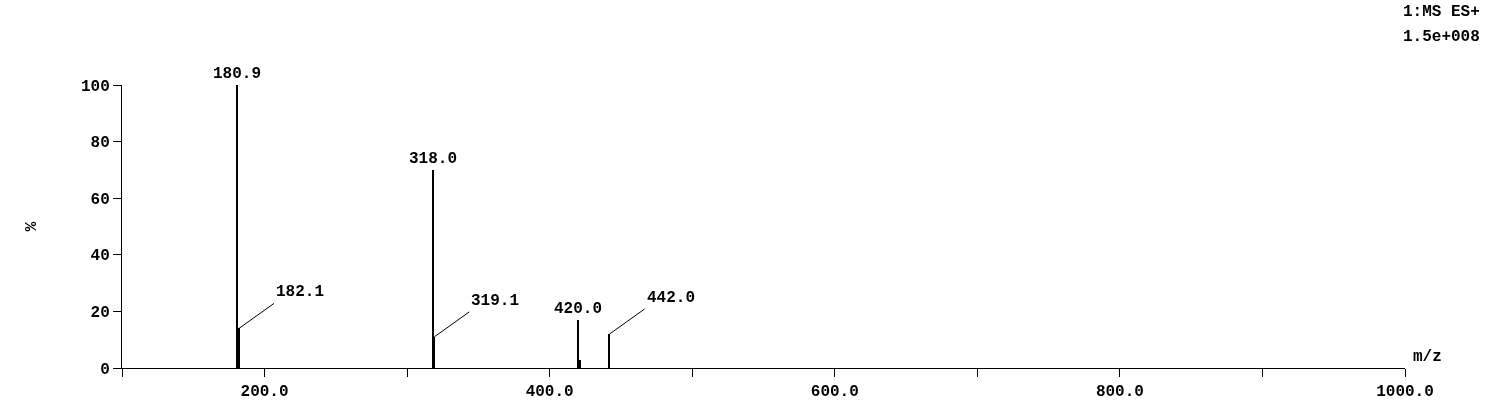 Image resolution: width=1486 pixels, height=403 pixels. Describe the element at coordinates (264, 392) in the screenshot. I see `x-tick-label: 200.0` at that location.